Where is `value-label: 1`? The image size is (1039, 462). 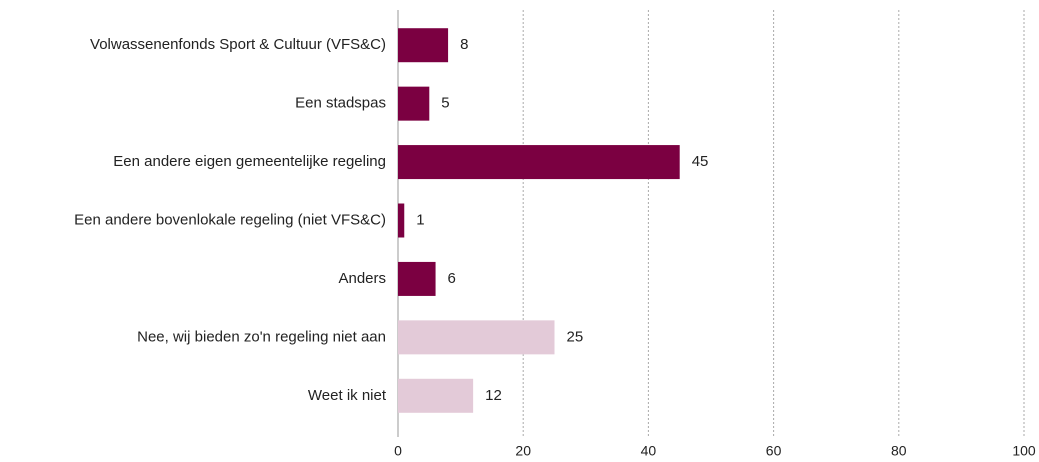 value-label: 1 is located at coordinates (420, 219).